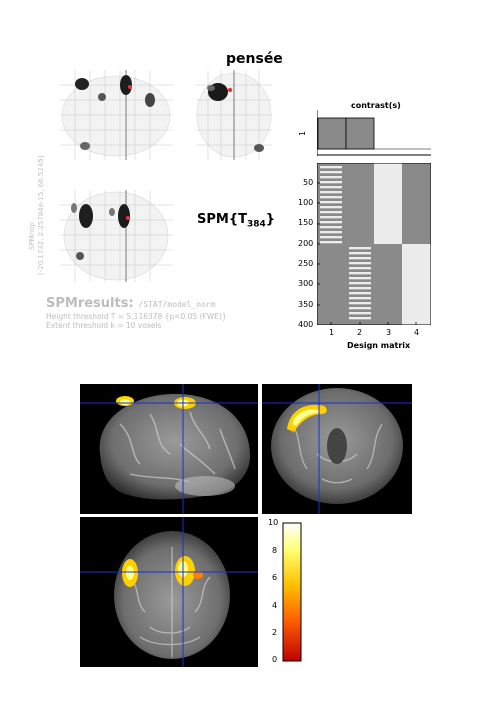  I want to click on colorbar-tick-8: 8, so click(275, 550).